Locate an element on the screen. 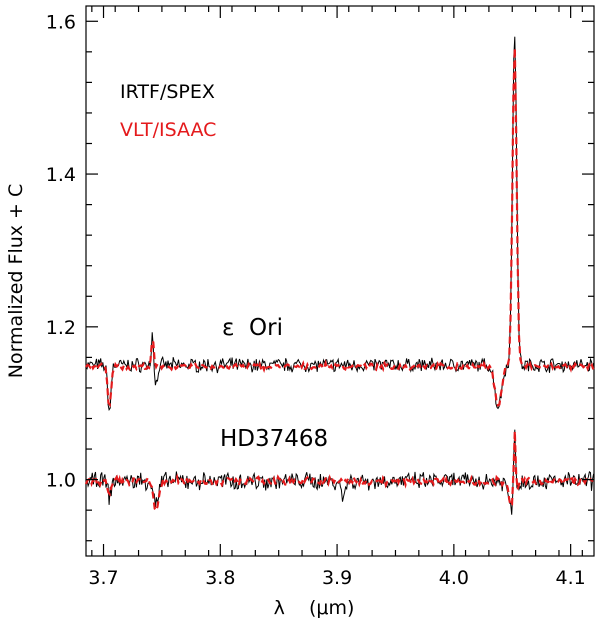 This screenshot has height=626, width=600. x-tick-label: 3.9 is located at coordinates (337, 578).